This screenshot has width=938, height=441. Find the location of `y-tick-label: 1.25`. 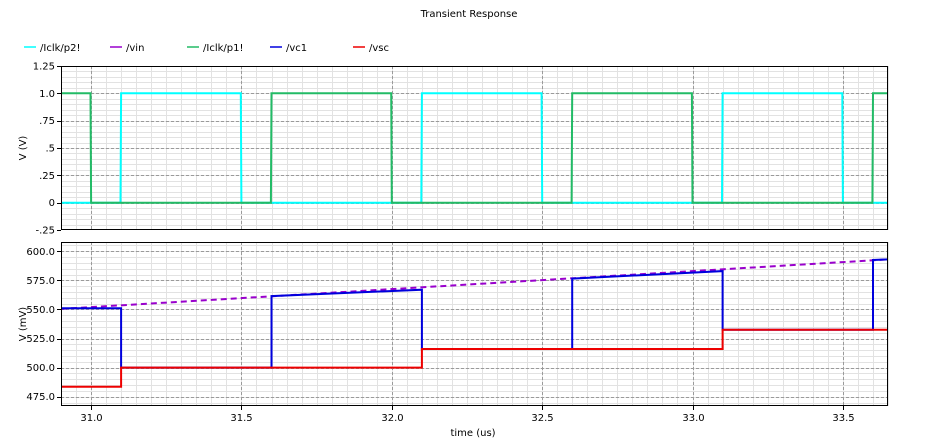

y-tick-label: 1.25 is located at coordinates (44, 67).